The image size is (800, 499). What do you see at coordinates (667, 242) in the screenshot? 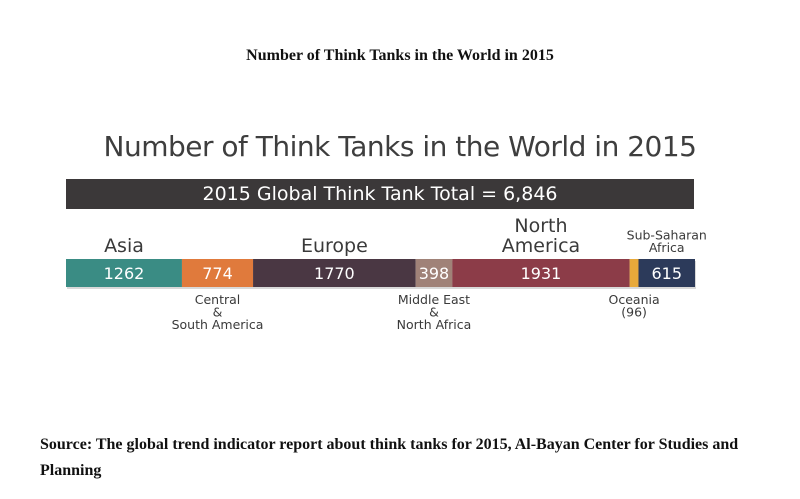
I see `category-label-sub-saharan-africa: Sub-Saharan Africa` at bounding box center [667, 242].